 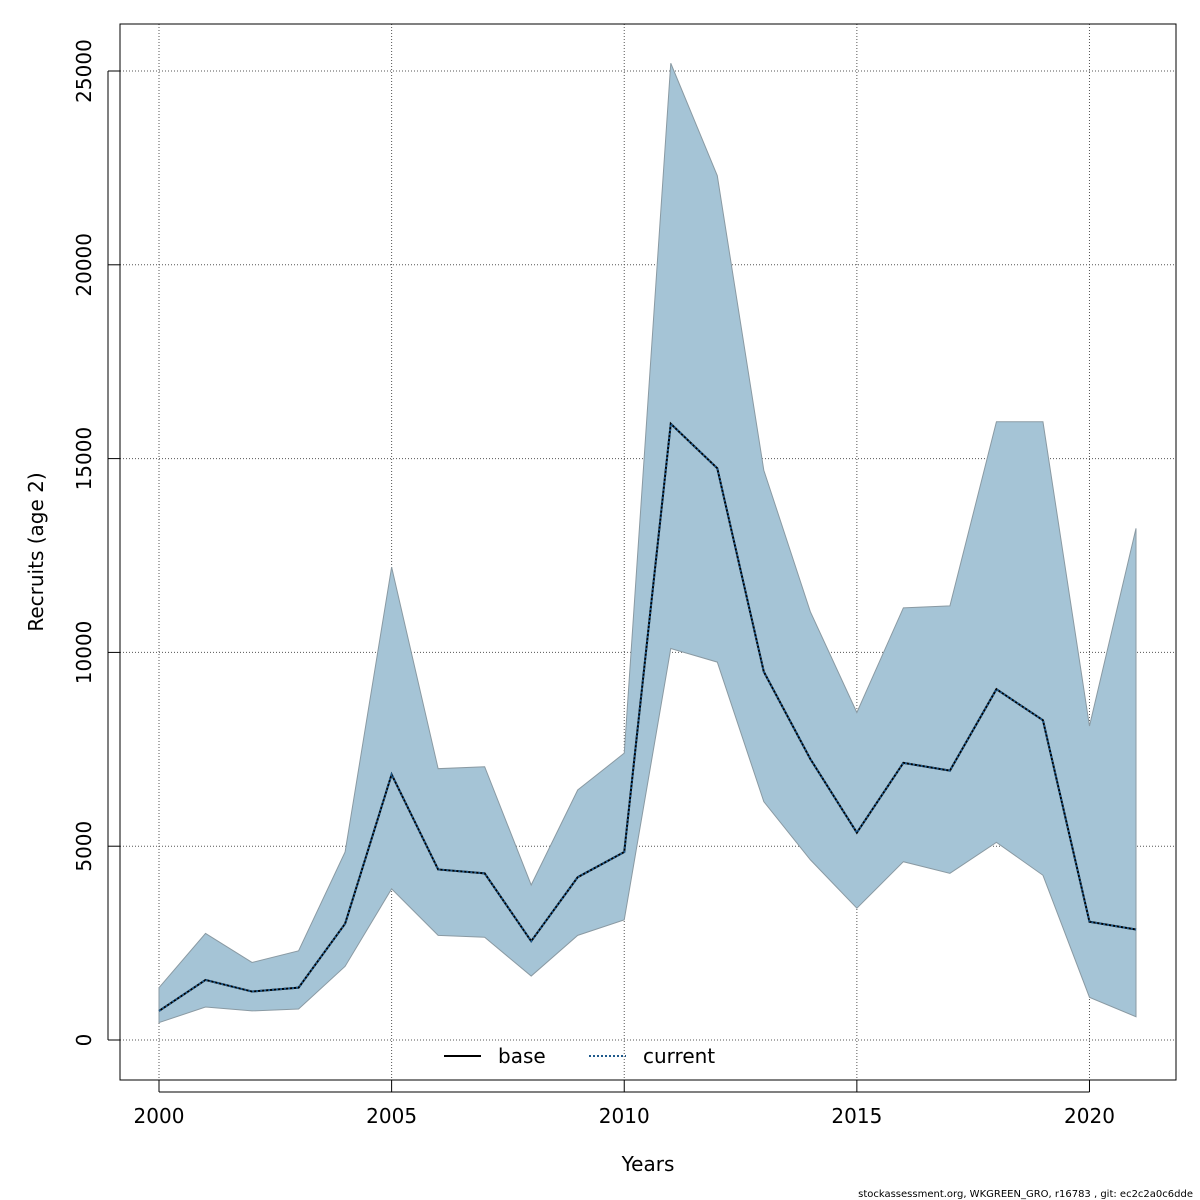 I want to click on x-tick-label: 2015, so click(x=856, y=1116).